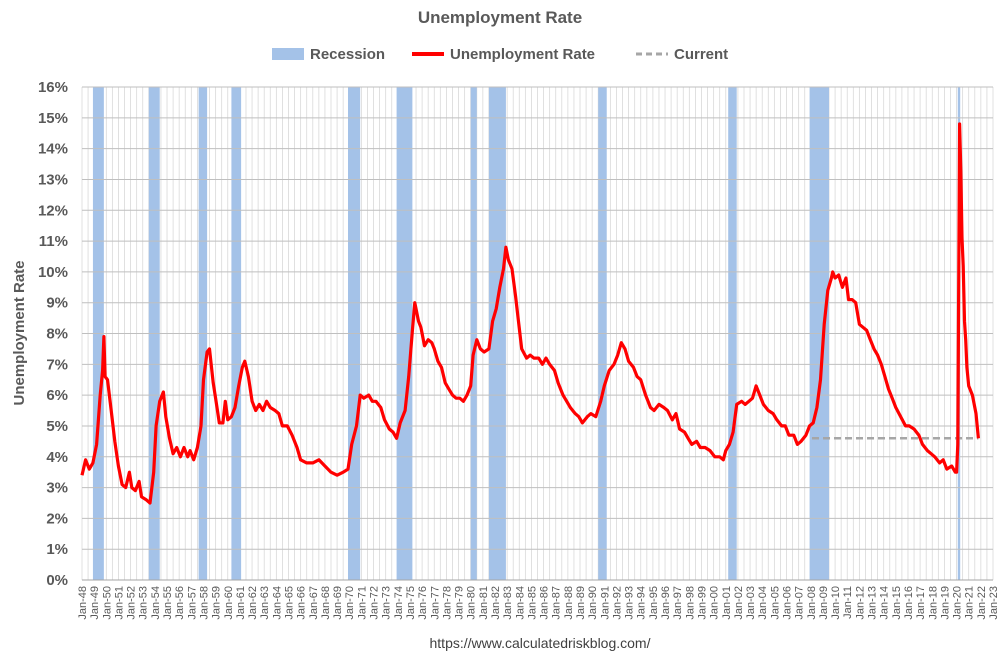 The width and height of the screenshot is (1008, 659). I want to click on y-tick-label: 8%, so click(57, 334).